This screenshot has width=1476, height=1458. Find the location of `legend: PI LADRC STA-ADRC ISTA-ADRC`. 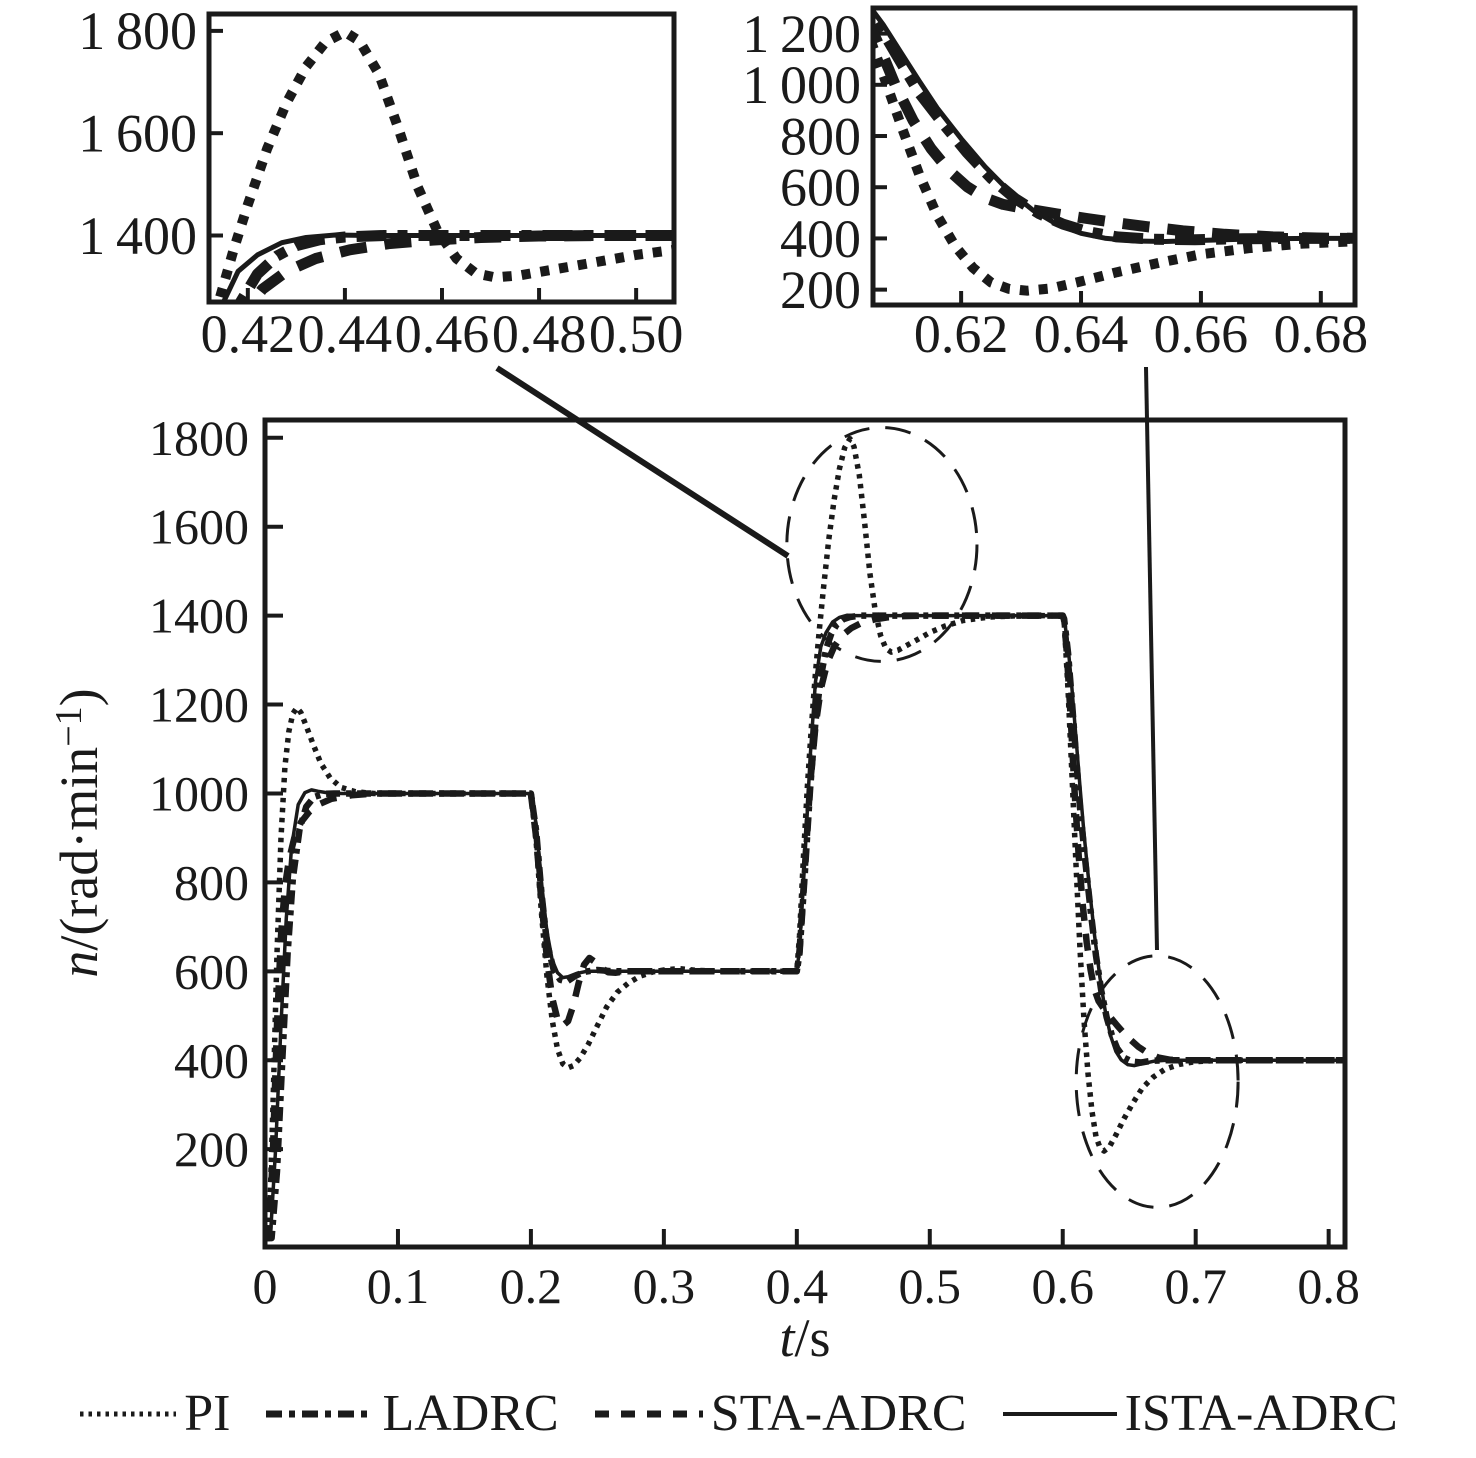

legend: PI LADRC STA-ADRC ISTA-ADRC is located at coordinates (738, 1413).